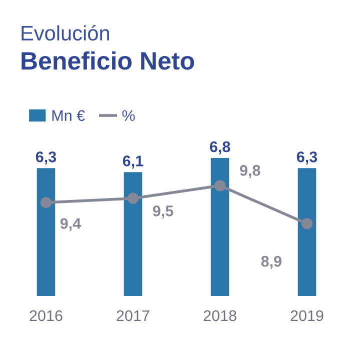  What do you see at coordinates (133, 162) in the screenshot?
I see `data-label: 6,1` at bounding box center [133, 162].